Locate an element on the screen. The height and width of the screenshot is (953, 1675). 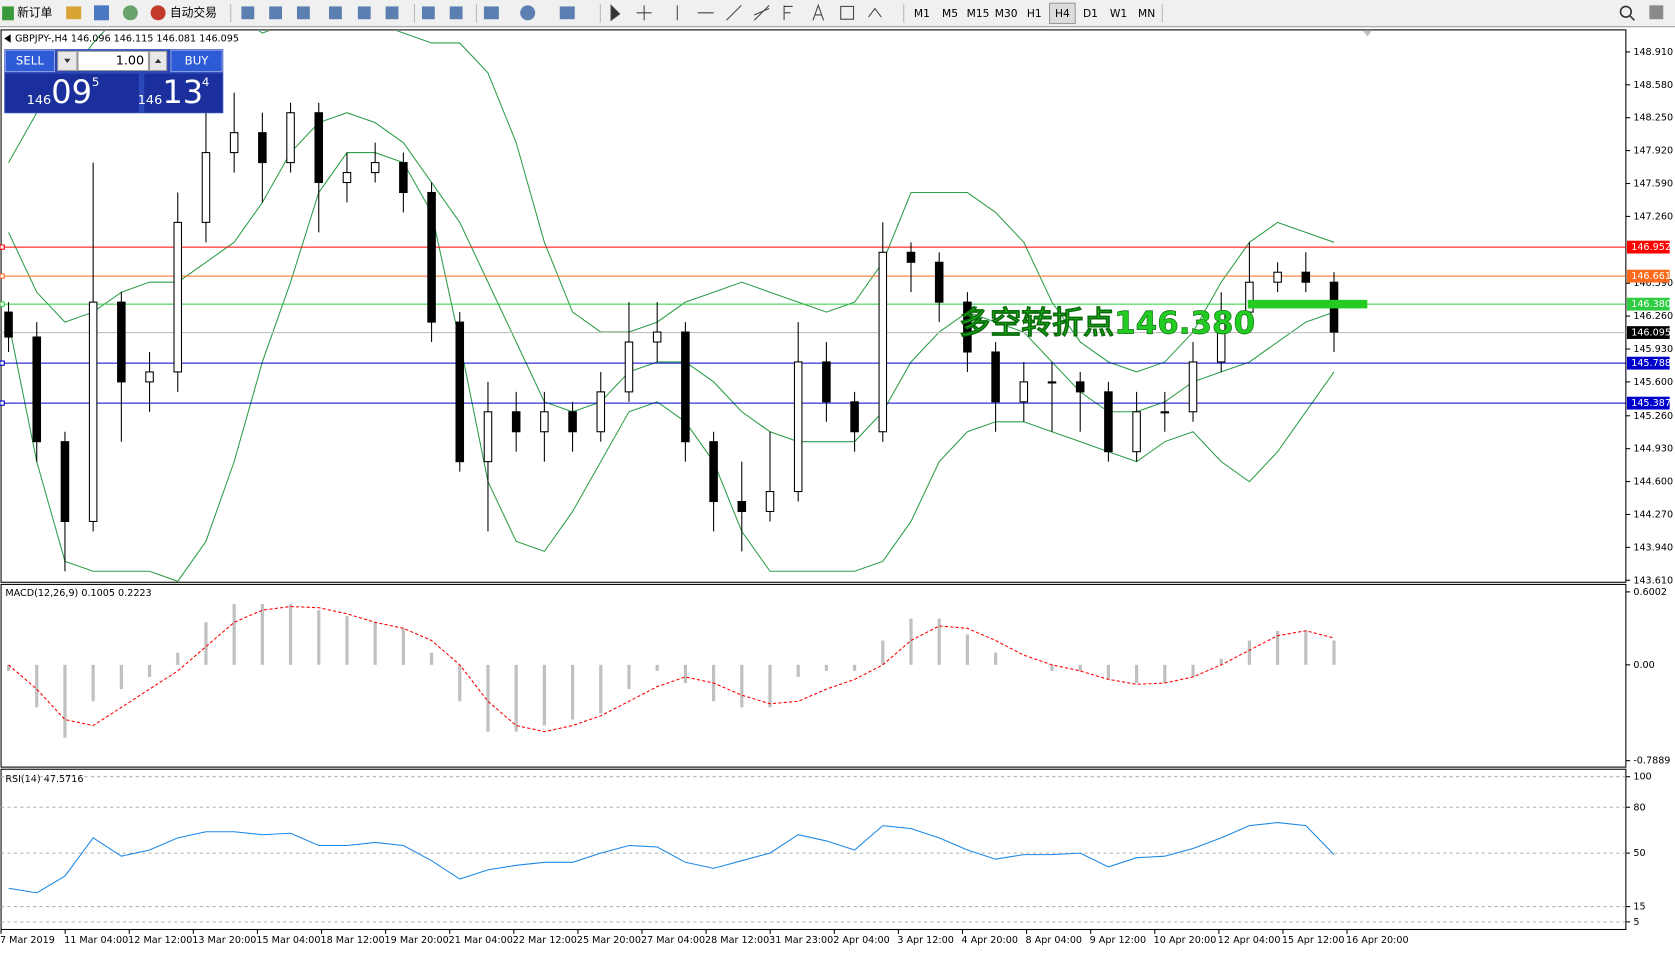
channel-tool is located at coordinates (761, 12).